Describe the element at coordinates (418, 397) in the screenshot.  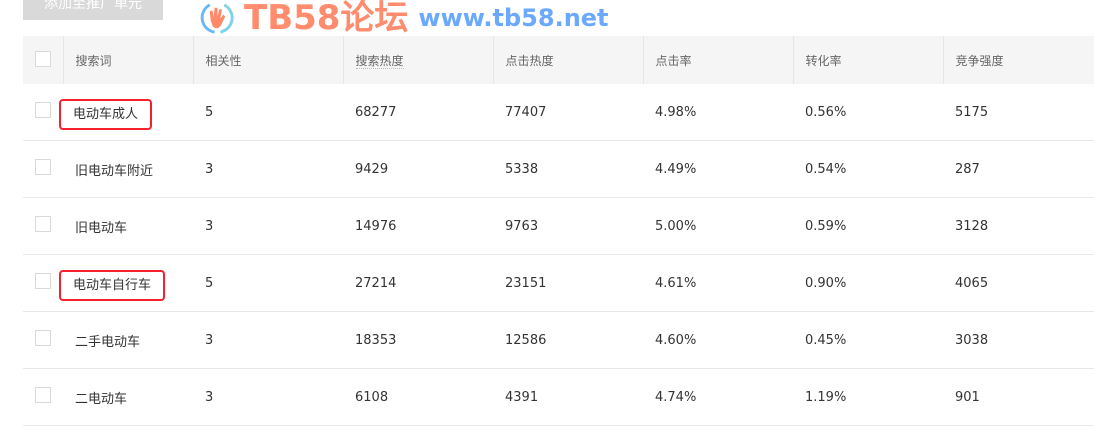
I see `search-heat-cell: 6108` at that location.